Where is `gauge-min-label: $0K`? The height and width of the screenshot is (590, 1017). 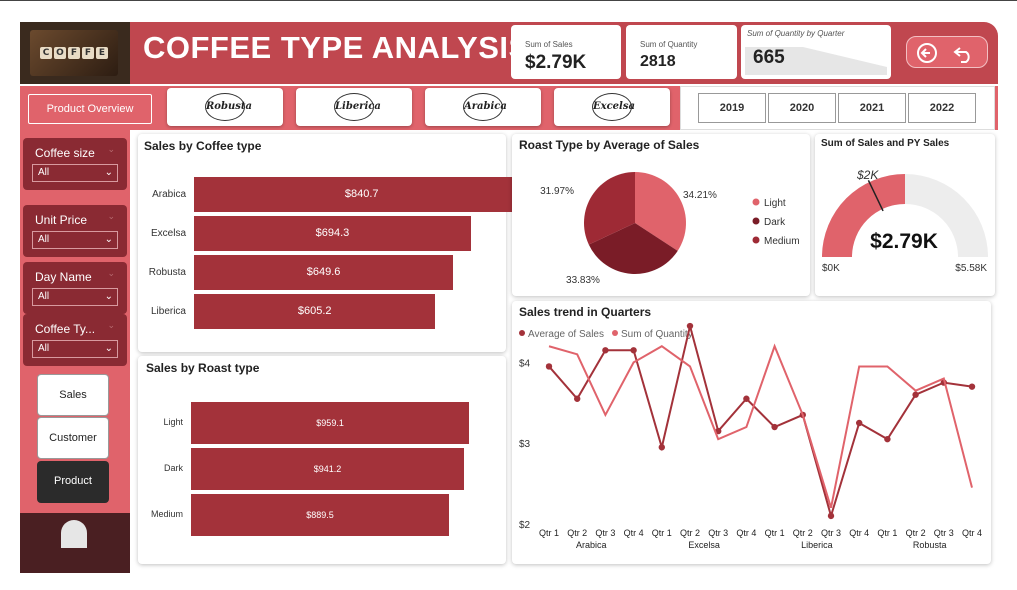 gauge-min-label: $0K is located at coordinates (831, 268).